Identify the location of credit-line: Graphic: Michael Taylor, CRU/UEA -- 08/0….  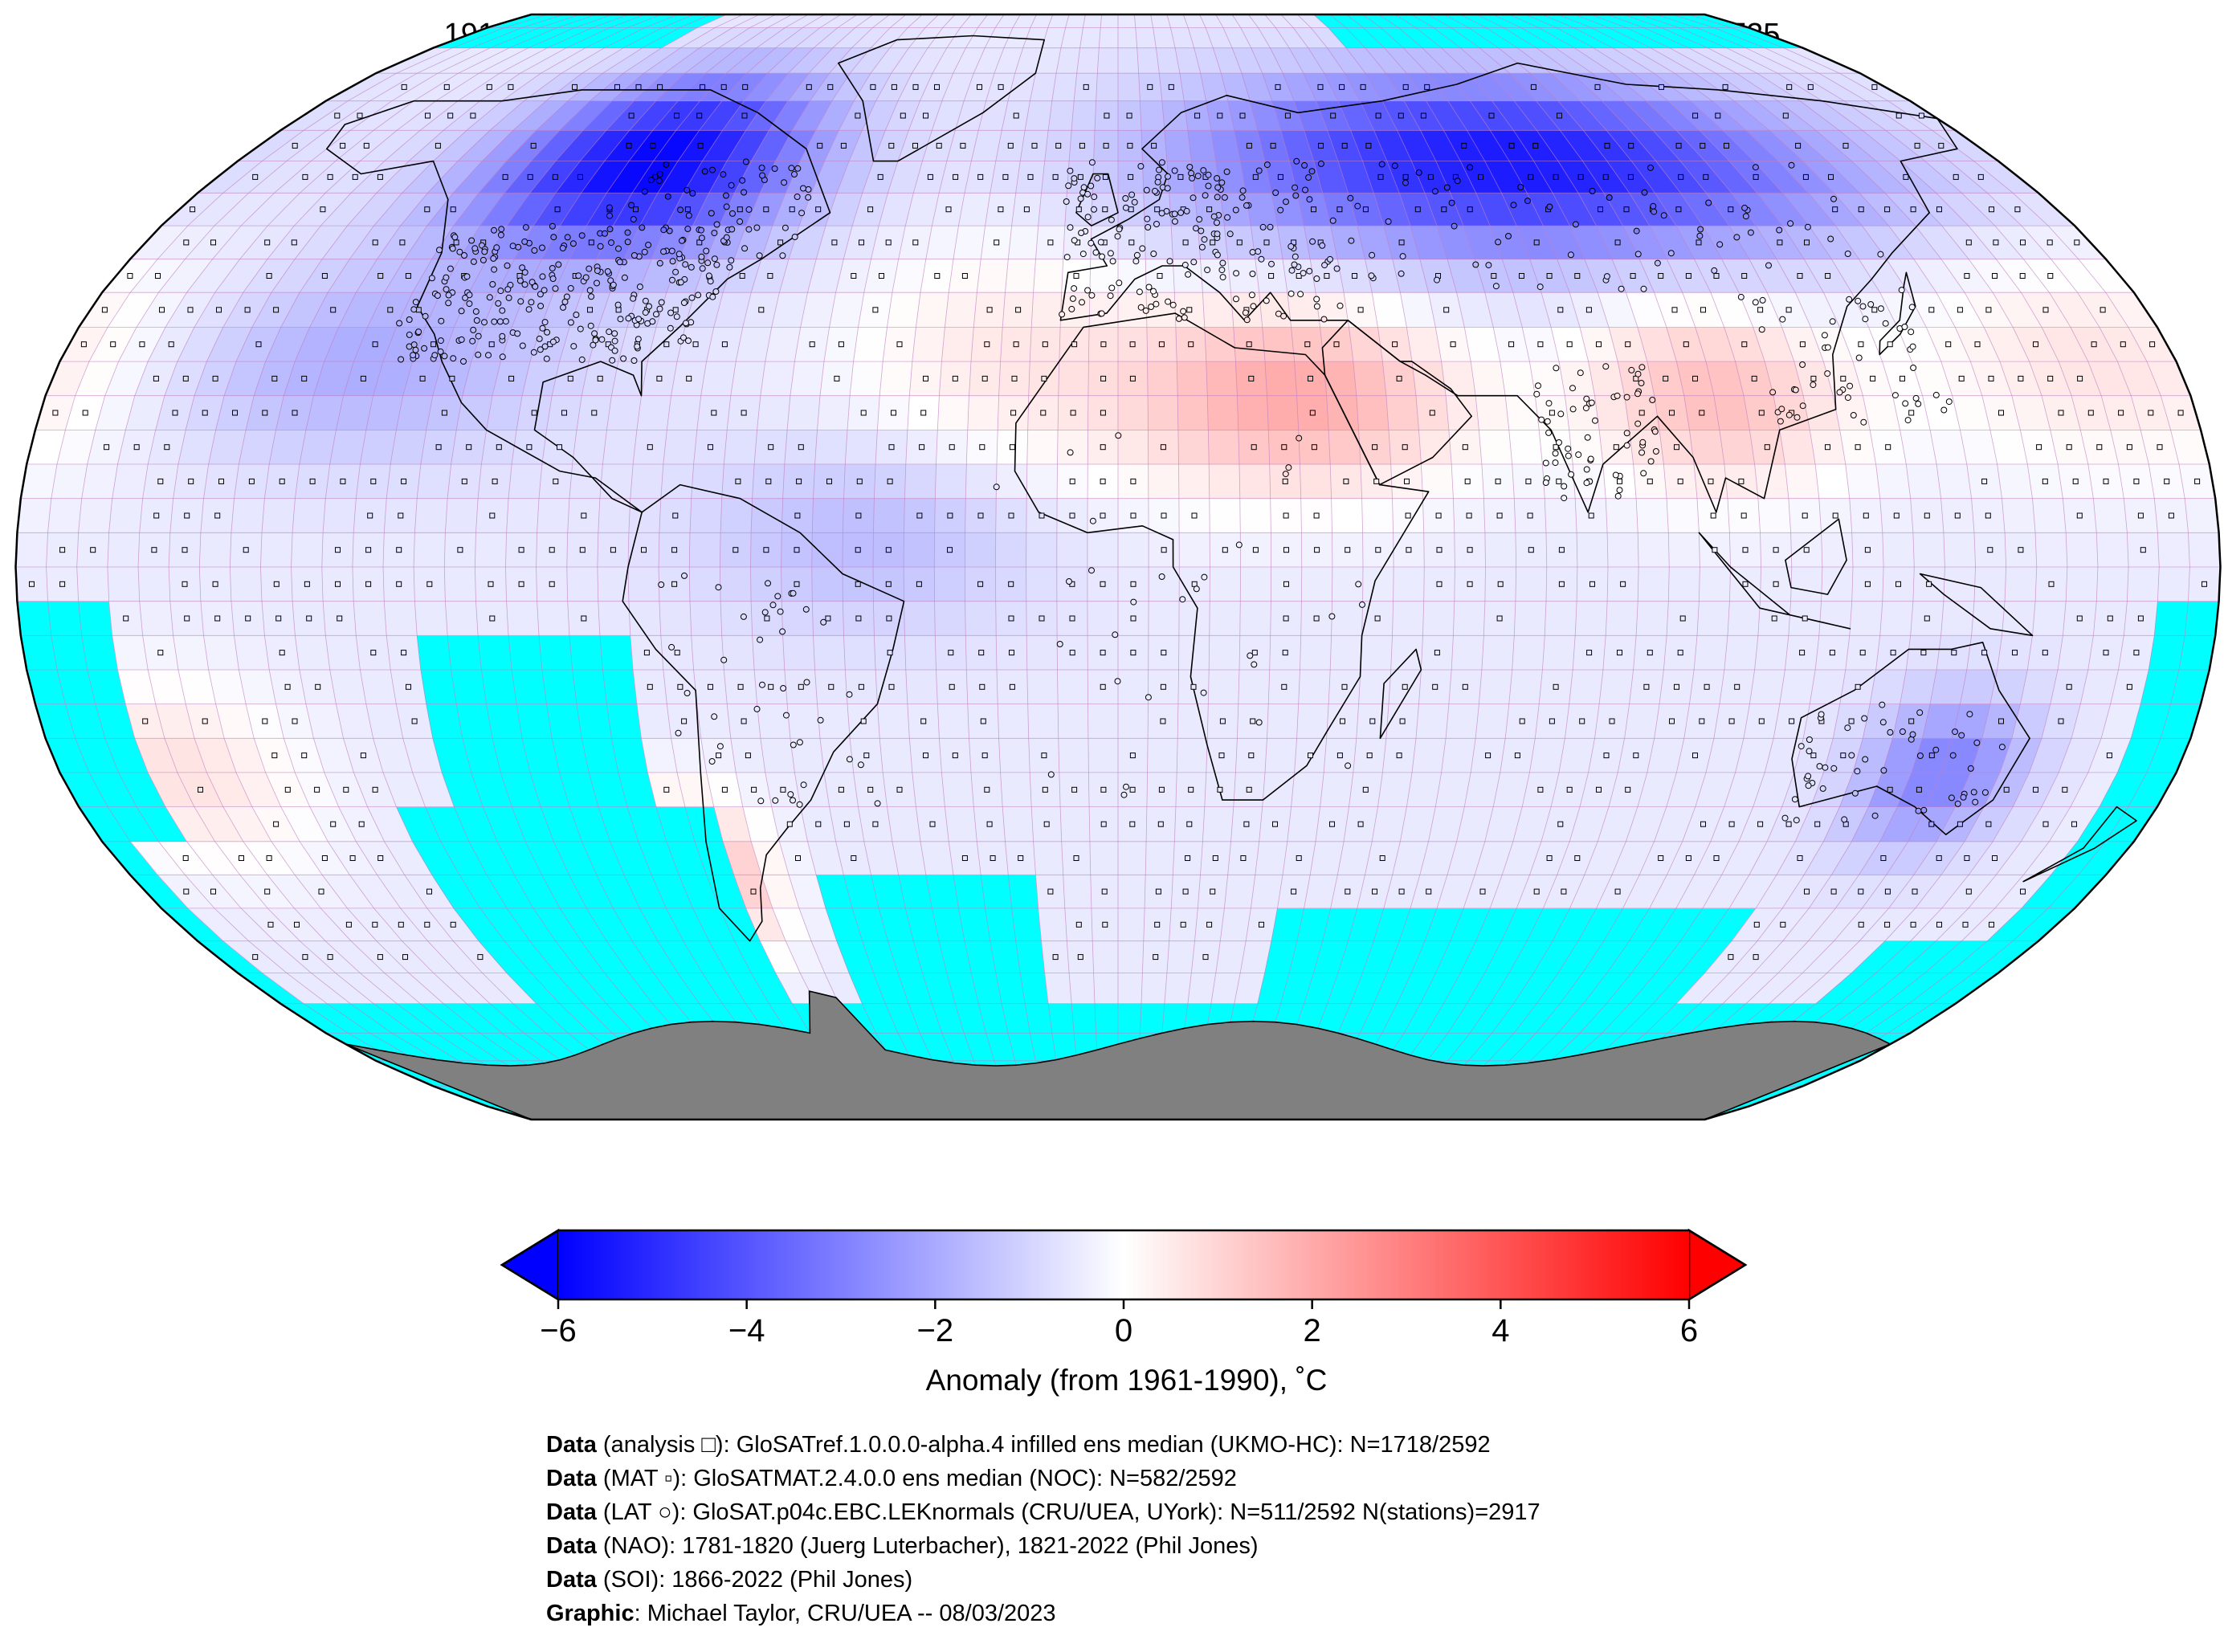
(801, 1613).